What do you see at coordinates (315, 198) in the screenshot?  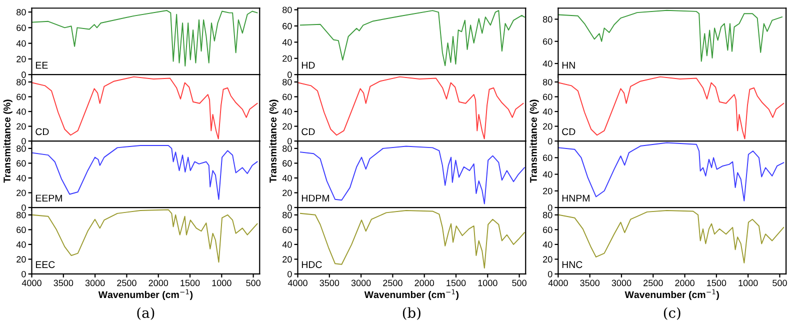 I see `annotation: HDPM` at bounding box center [315, 198].